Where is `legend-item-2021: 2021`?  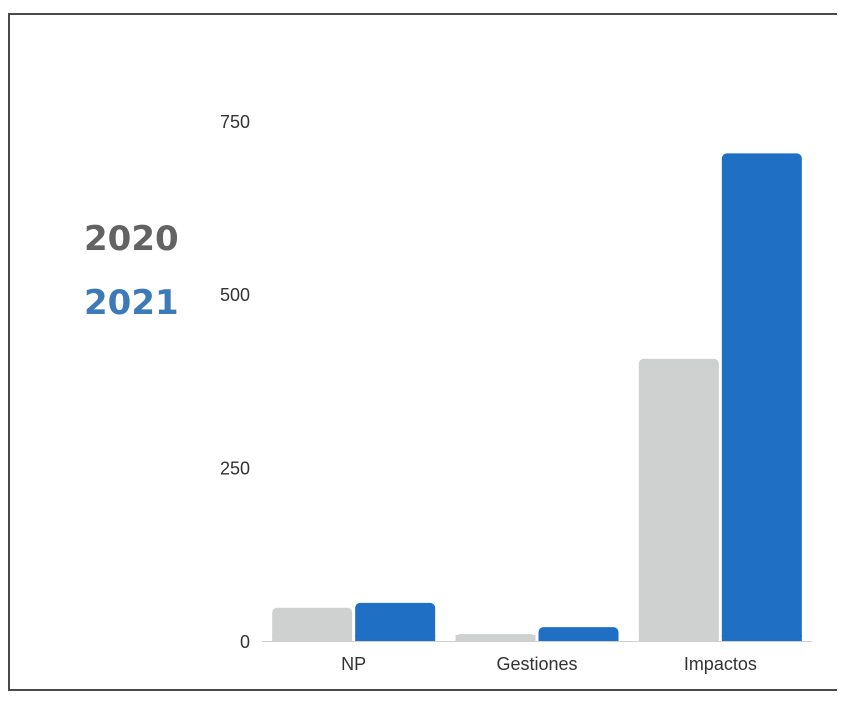 legend-item-2021: 2021 is located at coordinates (131, 303).